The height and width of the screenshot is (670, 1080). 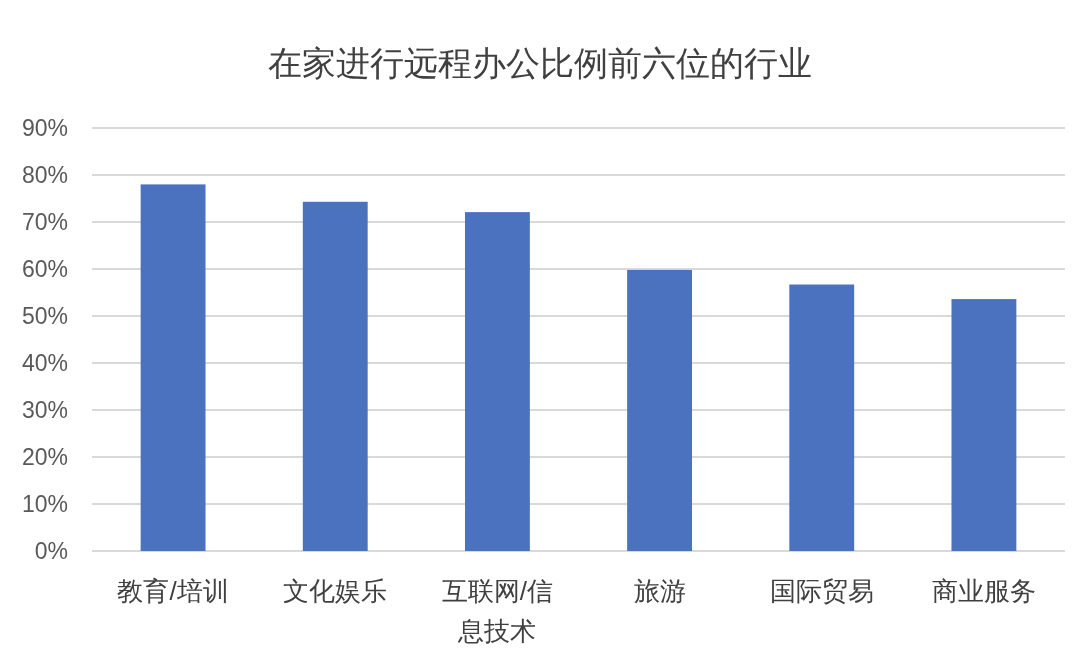 What do you see at coordinates (44, 504) in the screenshot?
I see `y-tick-label: 10%` at bounding box center [44, 504].